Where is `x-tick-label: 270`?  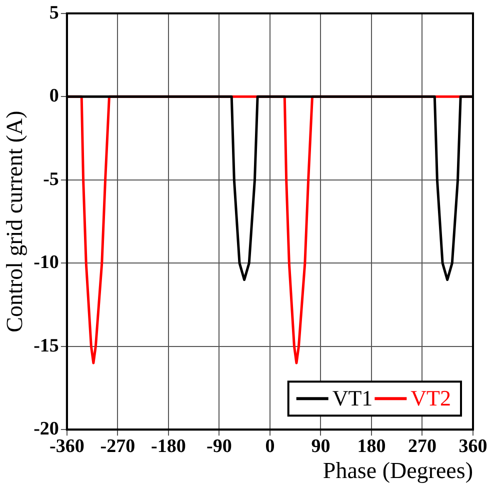 x-tick-label: 270 is located at coordinates (422, 446).